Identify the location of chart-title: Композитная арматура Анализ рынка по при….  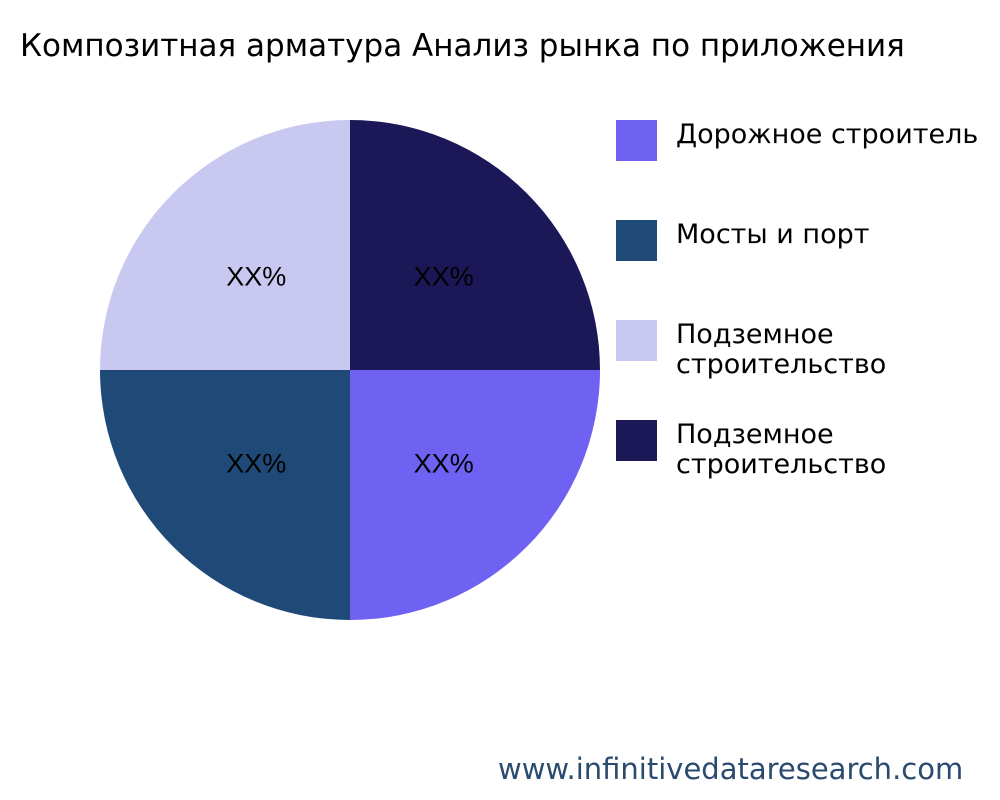
(462, 46).